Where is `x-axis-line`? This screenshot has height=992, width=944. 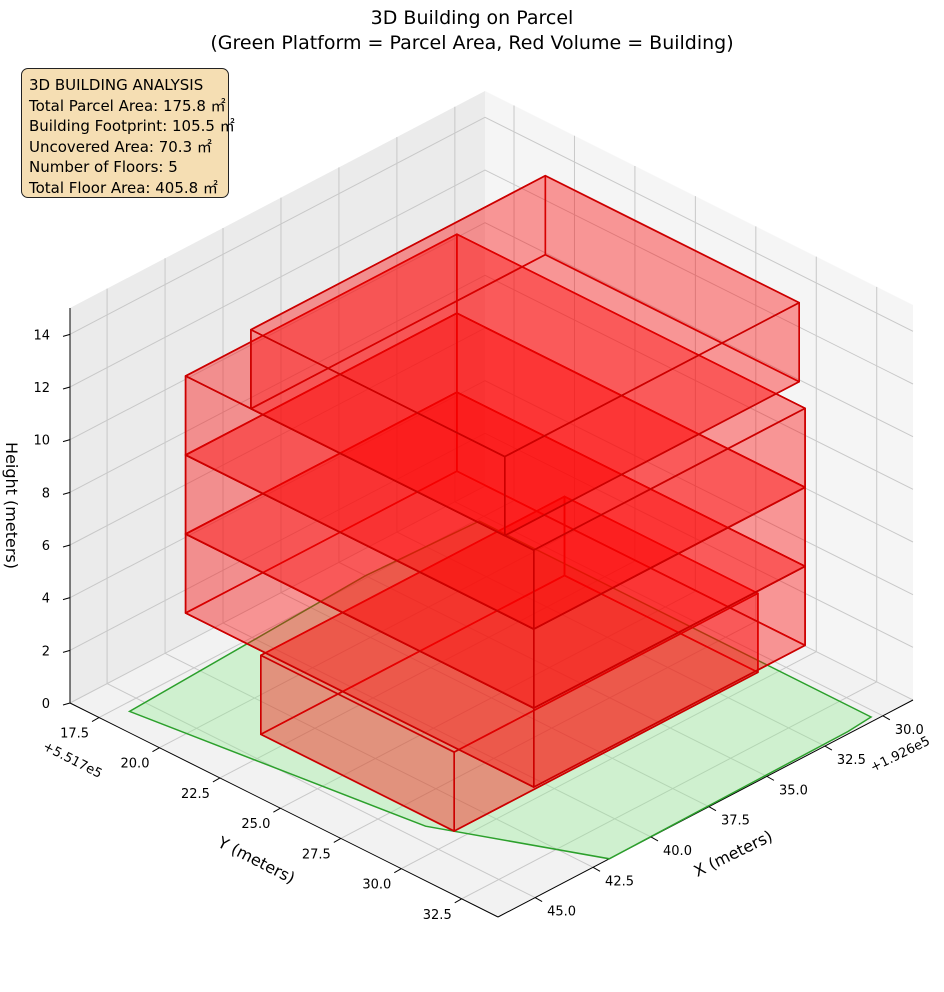
x-axis-line is located at coordinates (705, 808).